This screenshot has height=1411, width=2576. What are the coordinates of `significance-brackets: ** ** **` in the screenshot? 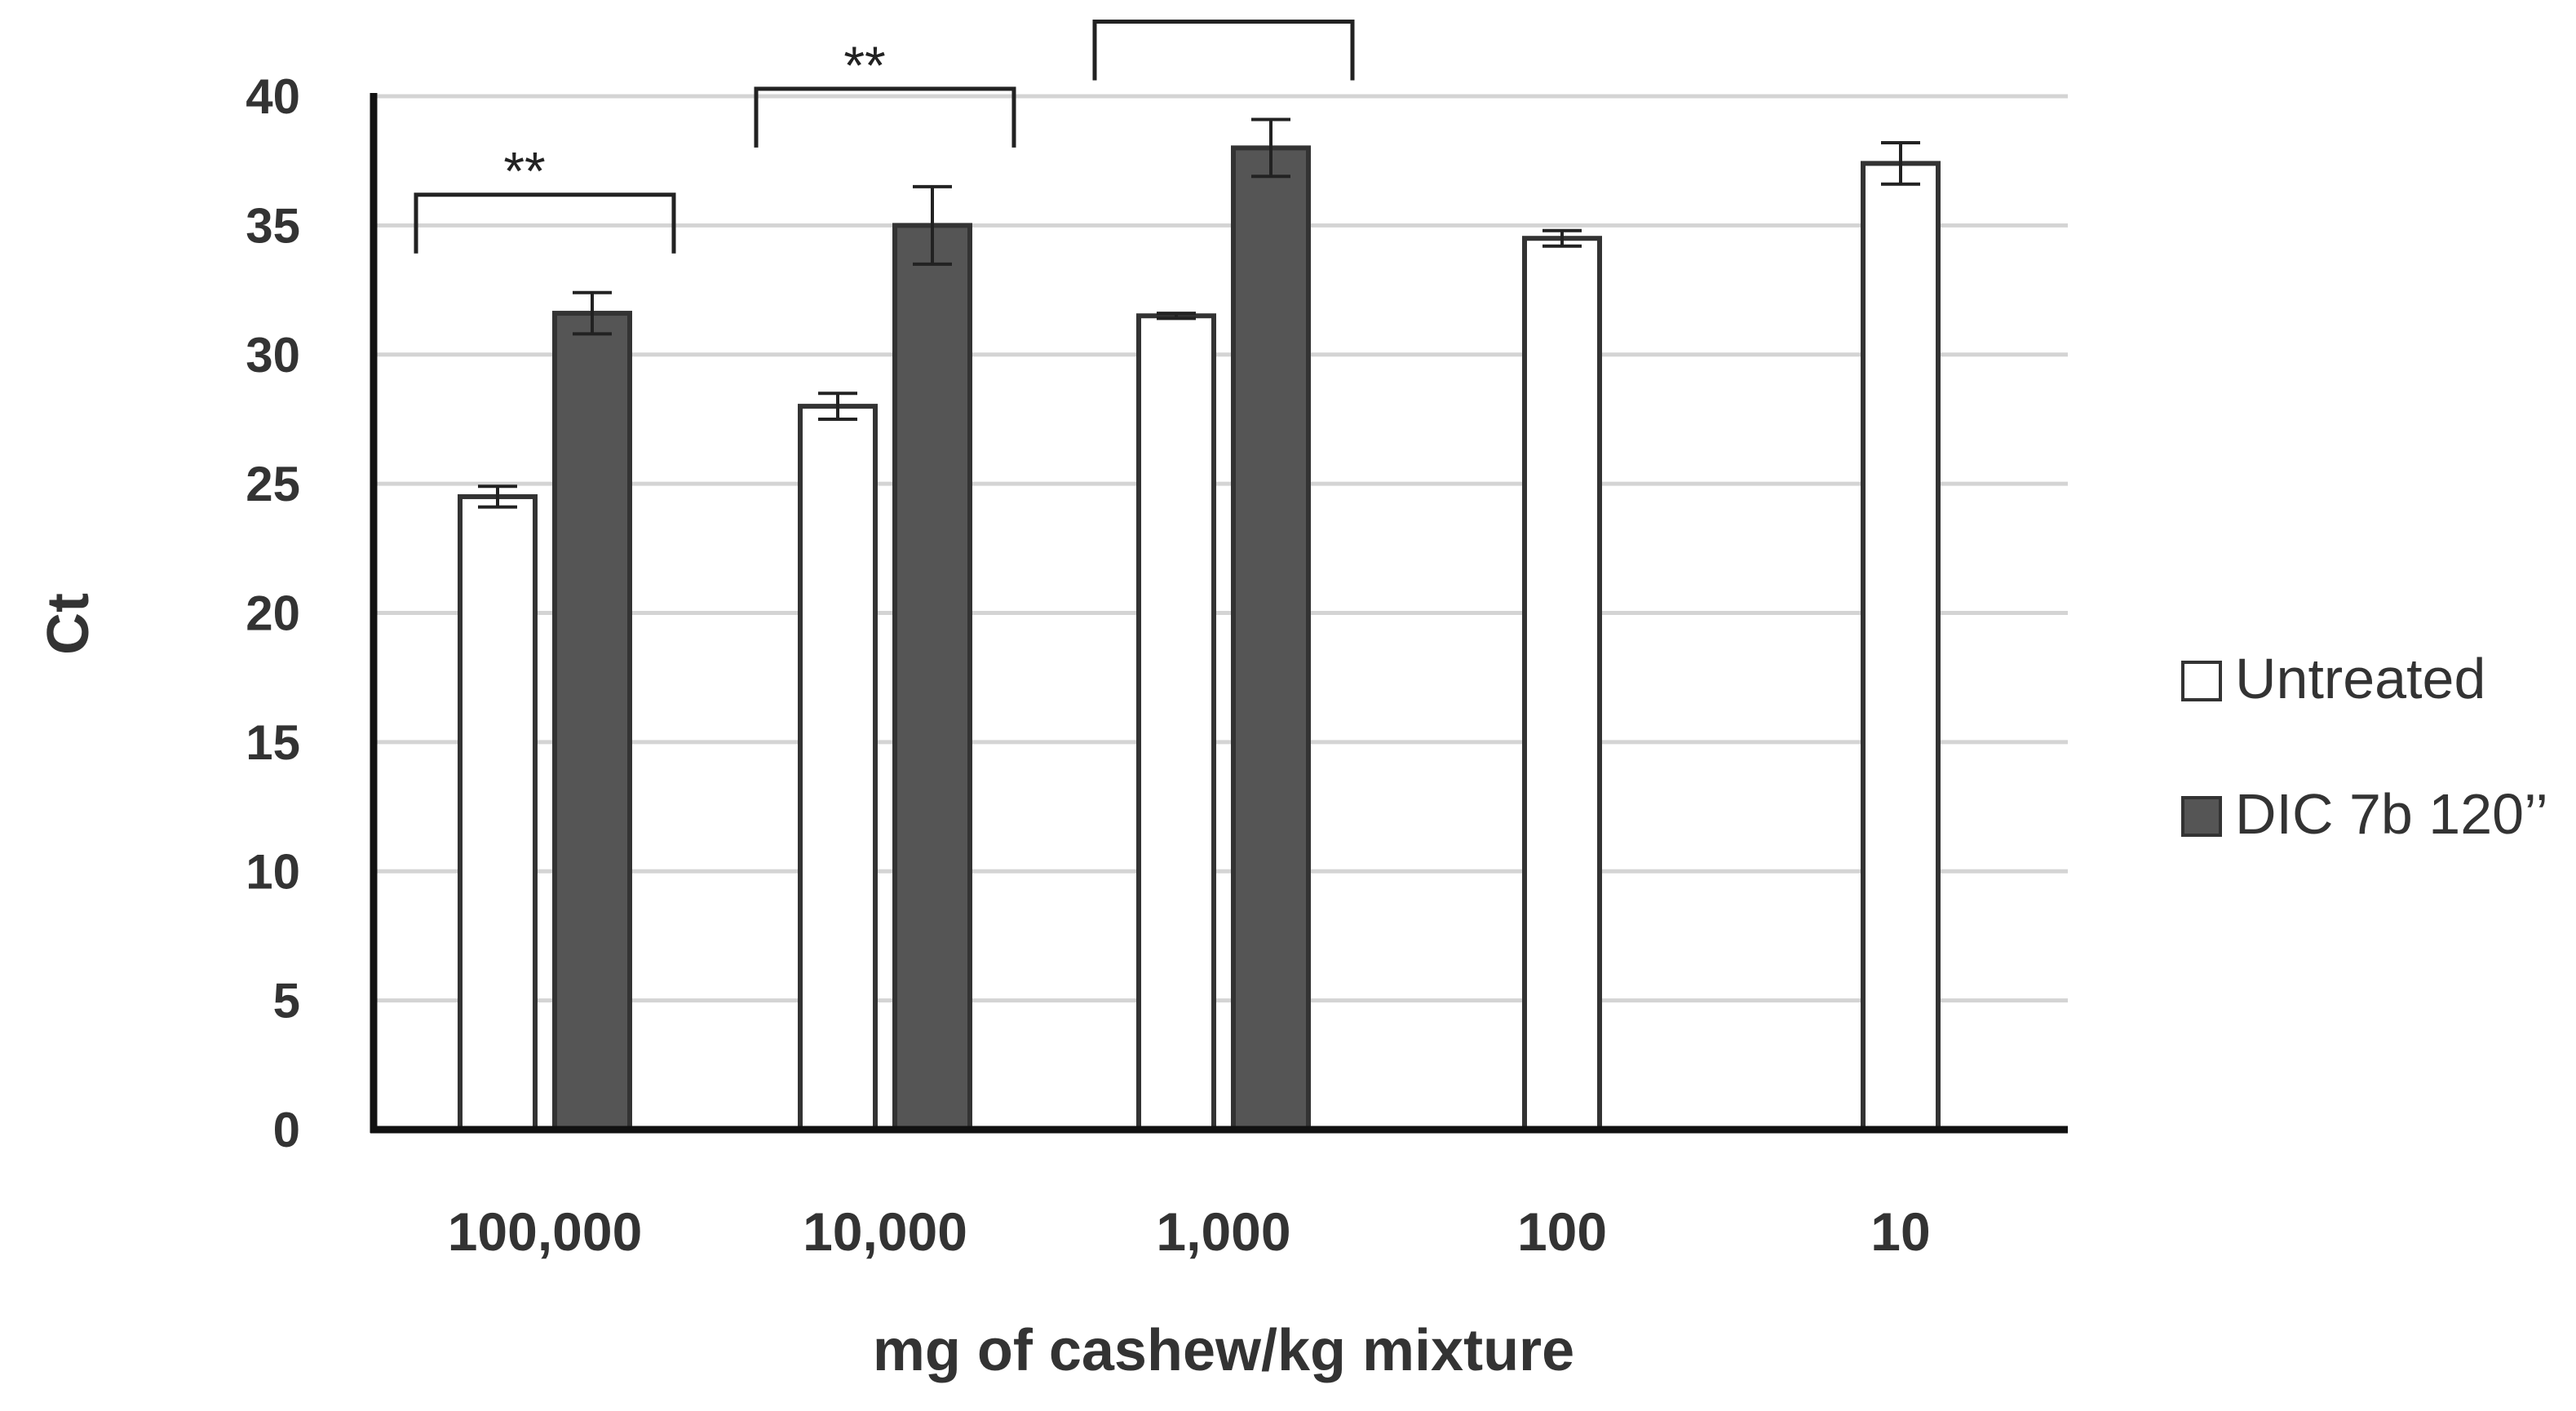 It's located at (884, 127).